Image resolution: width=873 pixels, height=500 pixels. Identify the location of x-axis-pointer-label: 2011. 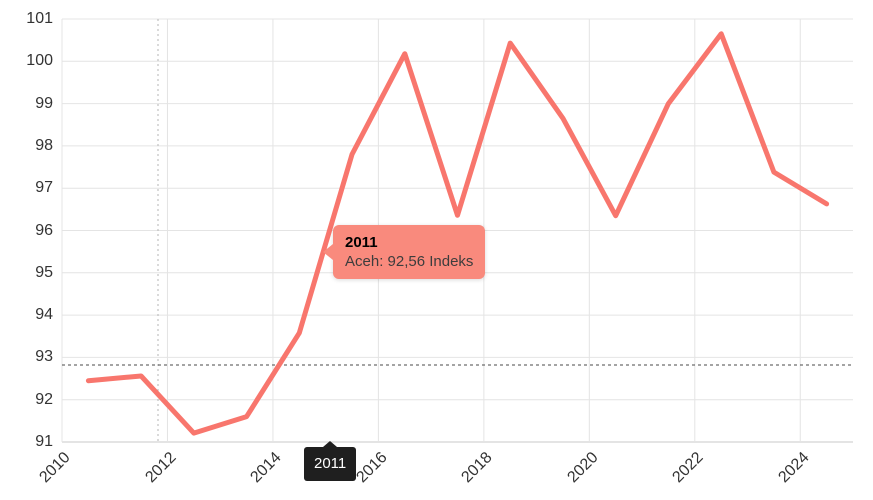
(330, 461).